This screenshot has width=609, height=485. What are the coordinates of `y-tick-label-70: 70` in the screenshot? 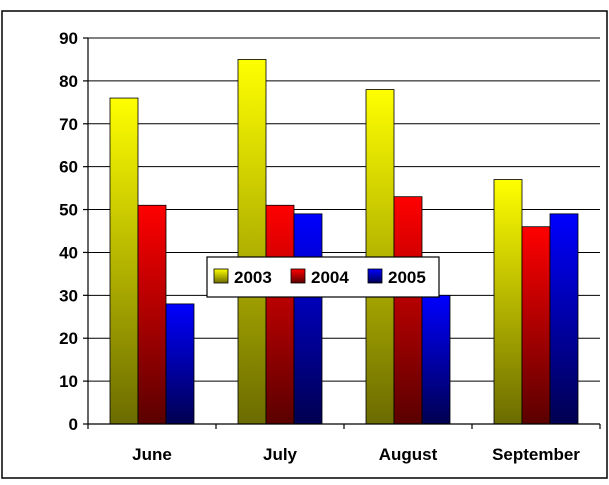 It's located at (68, 124).